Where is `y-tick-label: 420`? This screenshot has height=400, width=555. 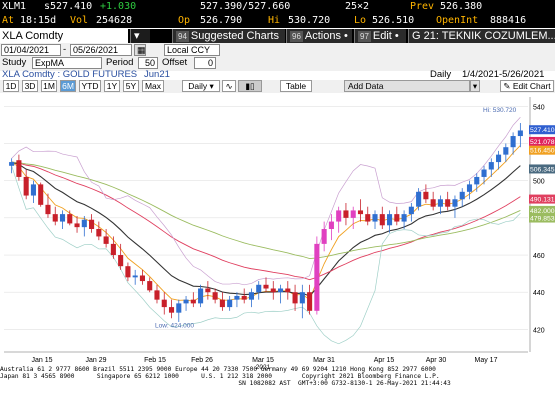 y-tick-label: 420 is located at coordinates (539, 330).